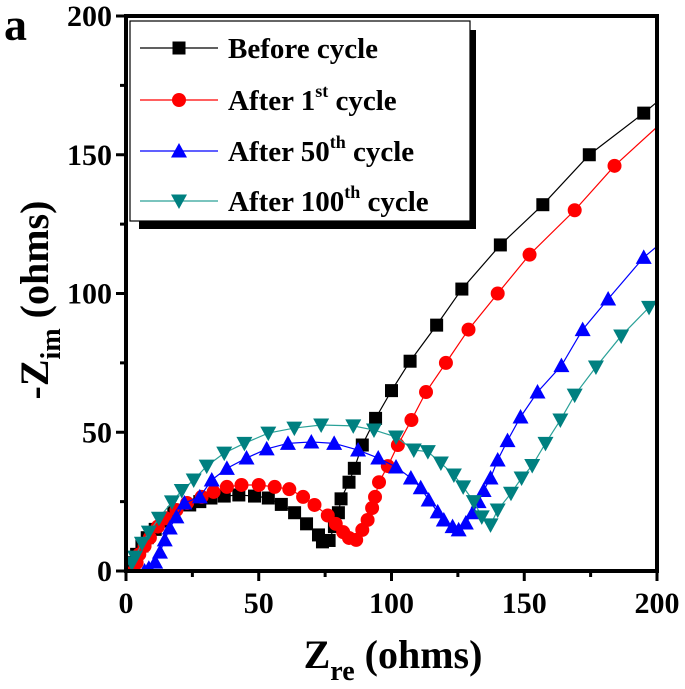  What do you see at coordinates (321, 150) in the screenshot?
I see `legend-label: After 50th cycle` at bounding box center [321, 150].